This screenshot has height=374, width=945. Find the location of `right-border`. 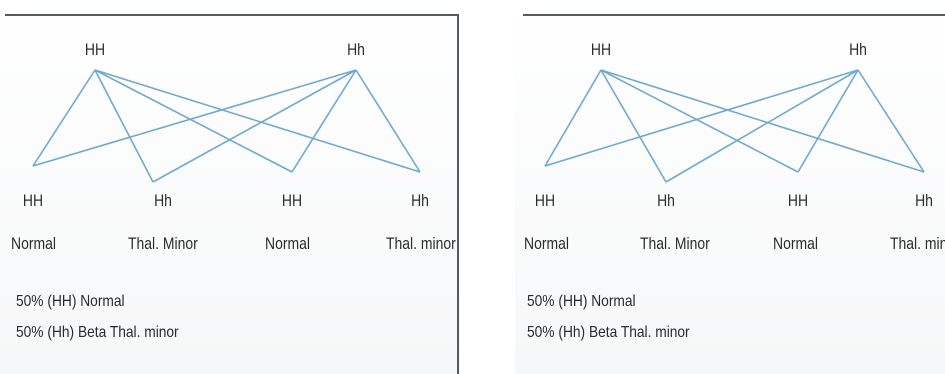

right-border is located at coordinates (458, 194).